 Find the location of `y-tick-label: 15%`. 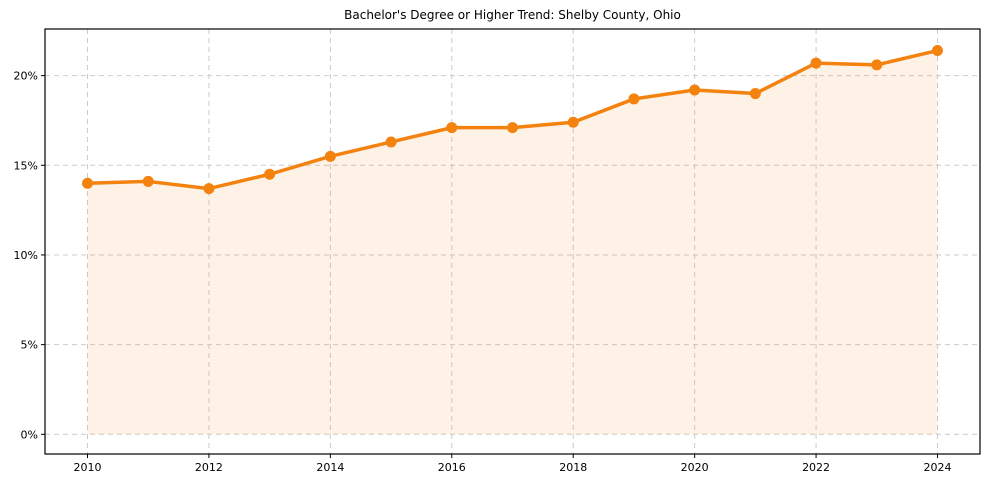

y-tick-label: 15% is located at coordinates (26, 165).